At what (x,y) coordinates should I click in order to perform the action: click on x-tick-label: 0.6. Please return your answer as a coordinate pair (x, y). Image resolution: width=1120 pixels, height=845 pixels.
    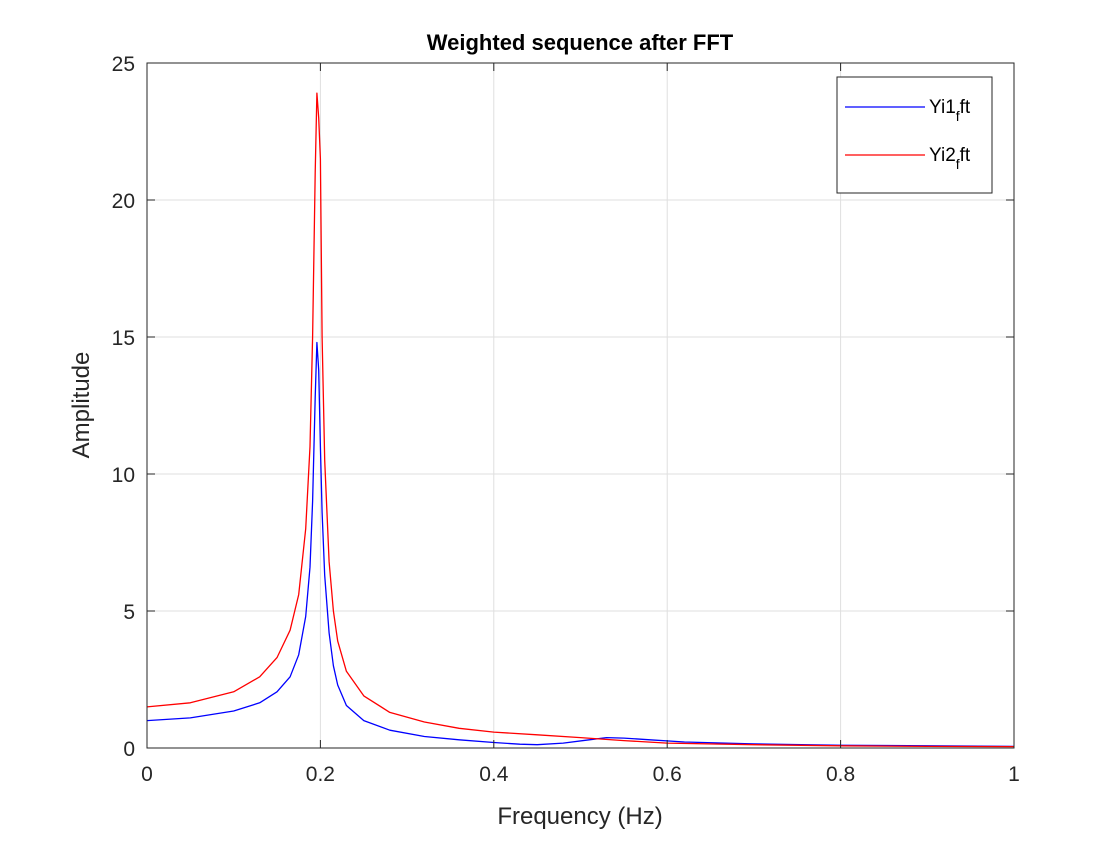
    Looking at the image, I should click on (667, 774).